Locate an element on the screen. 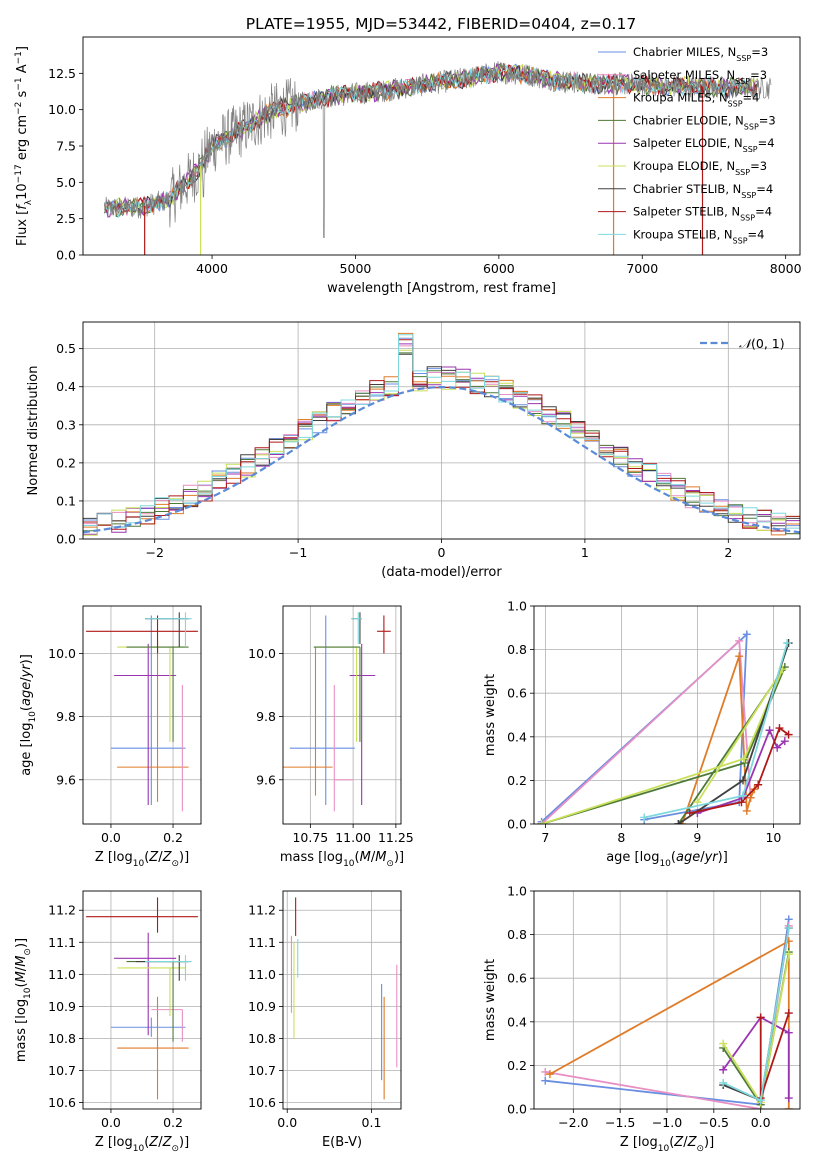 This screenshot has width=819, height=1170. legend-label: Kroupa ELODIE, NSSP=3 is located at coordinates (700, 168).